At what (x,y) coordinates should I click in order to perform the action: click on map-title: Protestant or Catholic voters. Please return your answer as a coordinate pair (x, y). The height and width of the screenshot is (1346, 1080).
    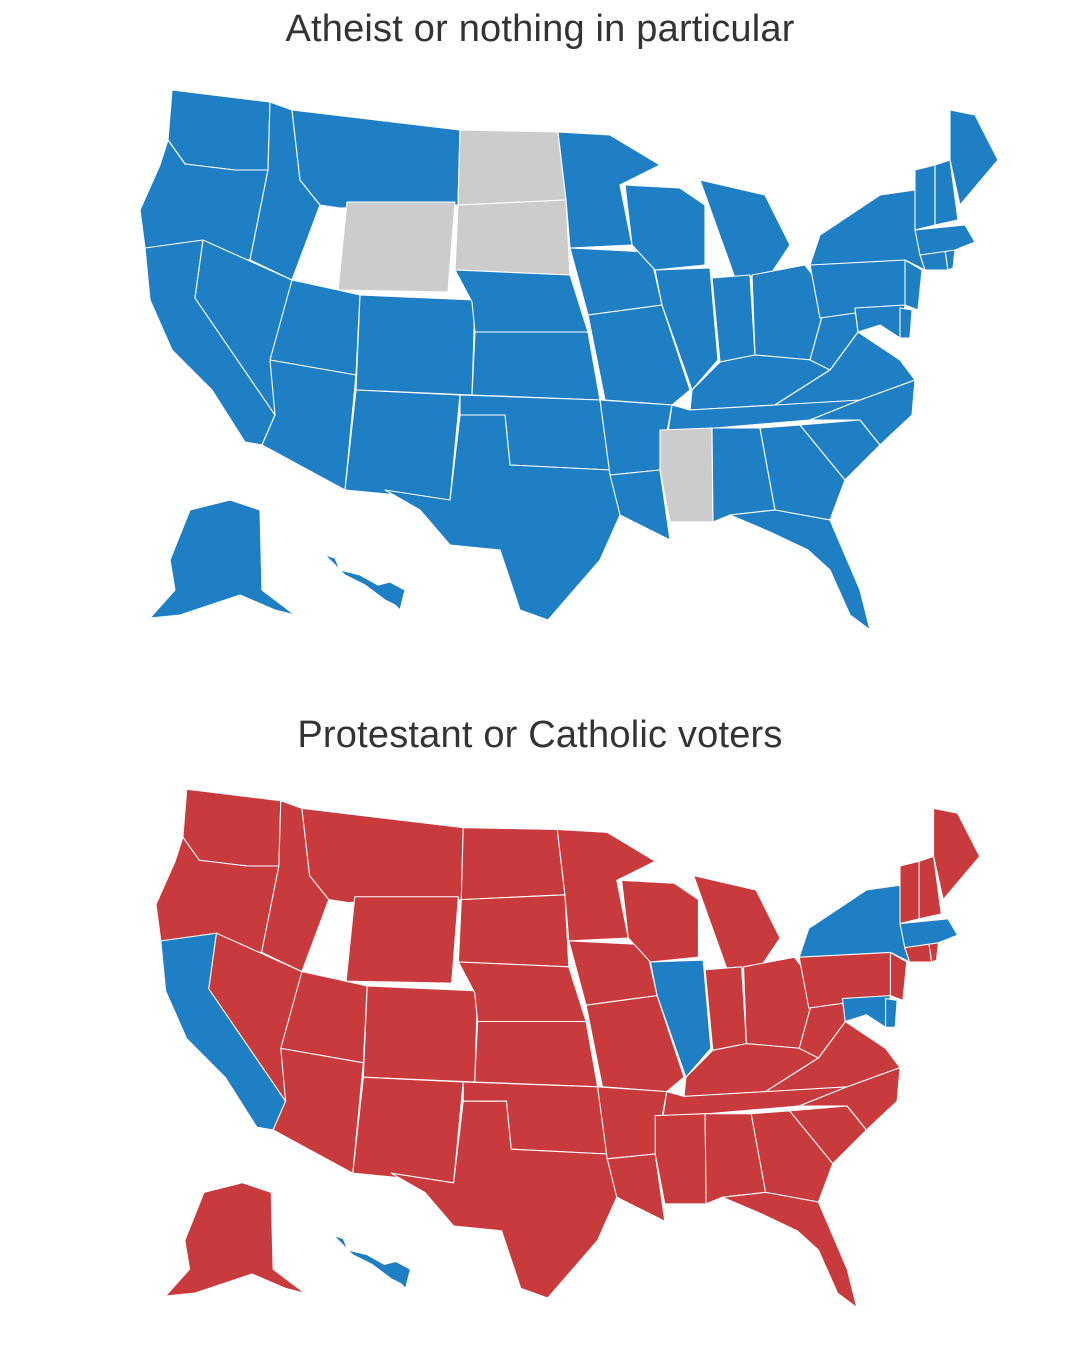
    Looking at the image, I should click on (540, 735).